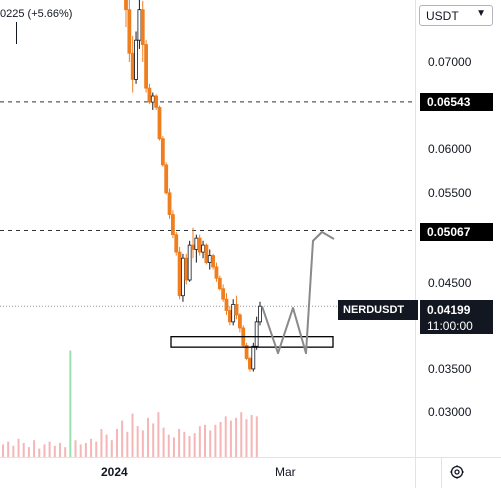 The height and width of the screenshot is (488, 501). Describe the element at coordinates (450, 412) in the screenshot. I see `price-tick: 0.03000` at that location.